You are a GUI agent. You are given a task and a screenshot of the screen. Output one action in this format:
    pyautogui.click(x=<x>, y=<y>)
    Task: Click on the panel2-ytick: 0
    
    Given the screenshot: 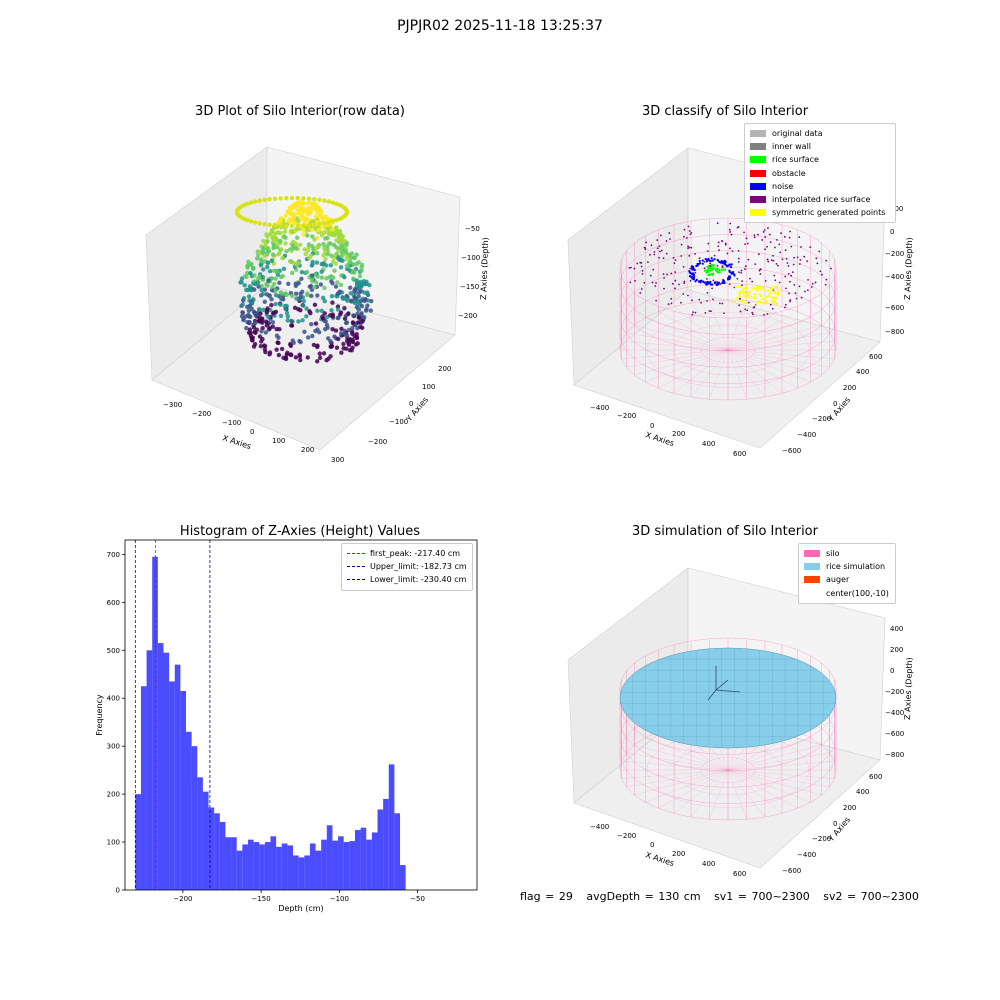 What is the action you would take?
    pyautogui.click(x=835, y=404)
    